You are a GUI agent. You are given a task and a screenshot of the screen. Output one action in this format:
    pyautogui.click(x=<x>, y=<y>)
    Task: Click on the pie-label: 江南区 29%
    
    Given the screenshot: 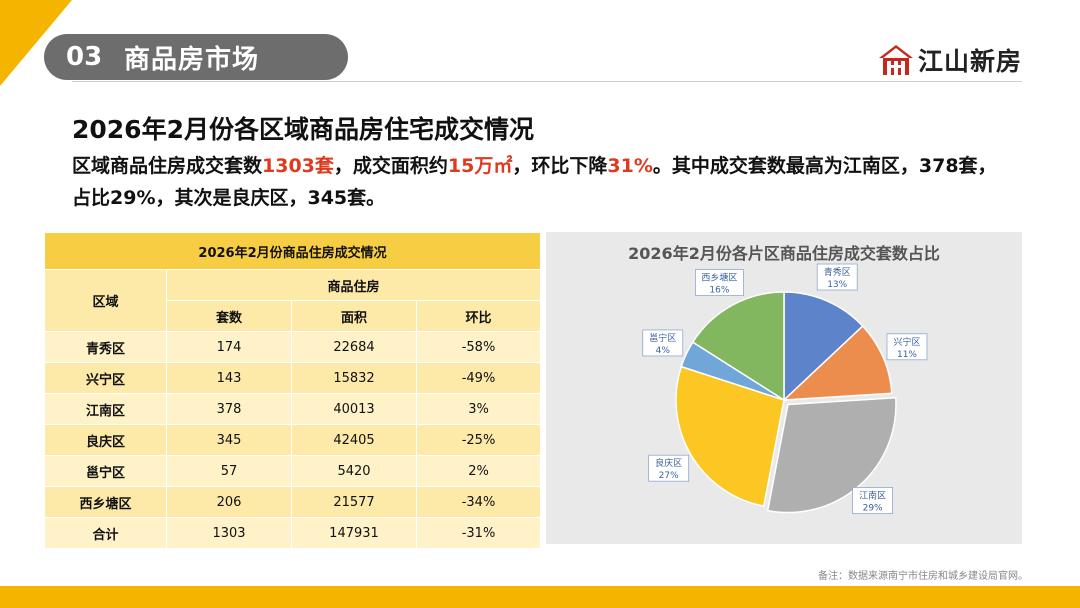 What is the action you would take?
    pyautogui.click(x=873, y=500)
    